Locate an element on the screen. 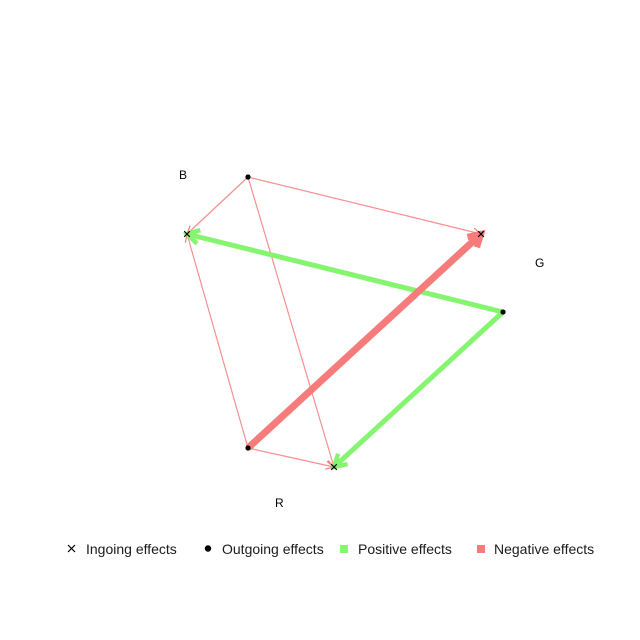 The width and height of the screenshot is (640, 640). legend-outgoing-label: Outgoing effects is located at coordinates (273, 549).